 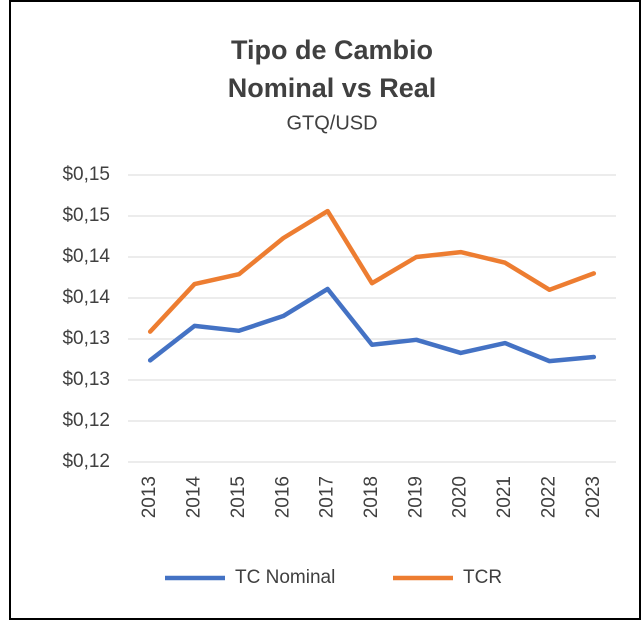 I want to click on x-tick-label: 2014, so click(x=194, y=497).